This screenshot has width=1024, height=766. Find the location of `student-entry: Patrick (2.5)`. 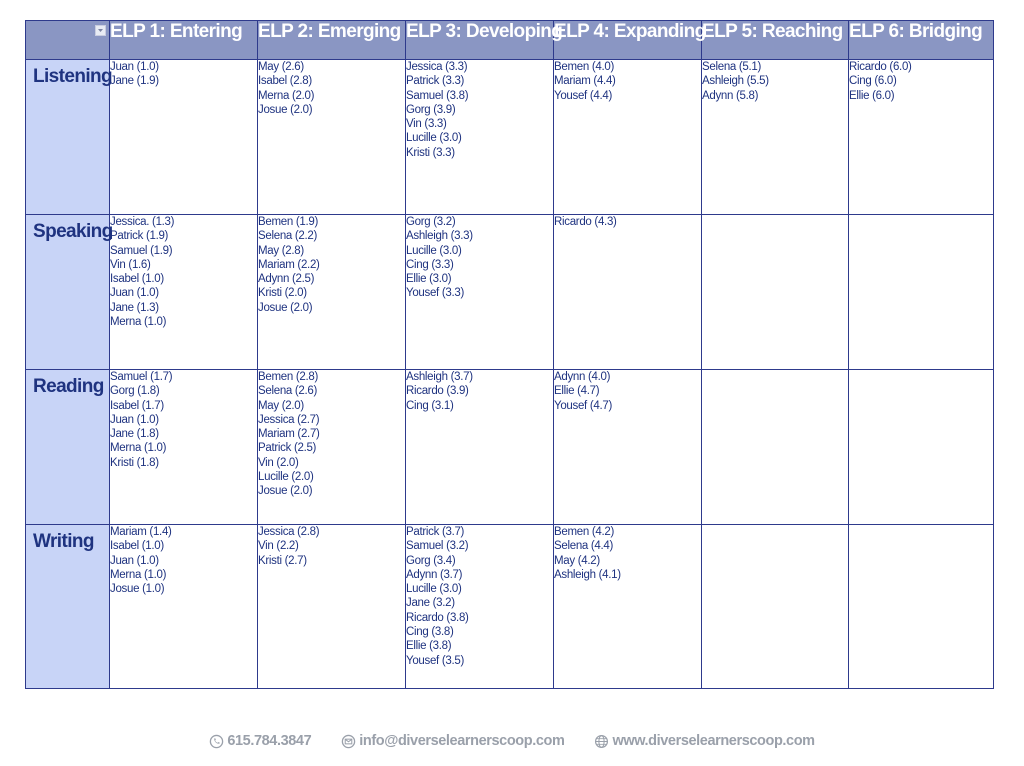

student-entry: Patrick (2.5) is located at coordinates (287, 448).